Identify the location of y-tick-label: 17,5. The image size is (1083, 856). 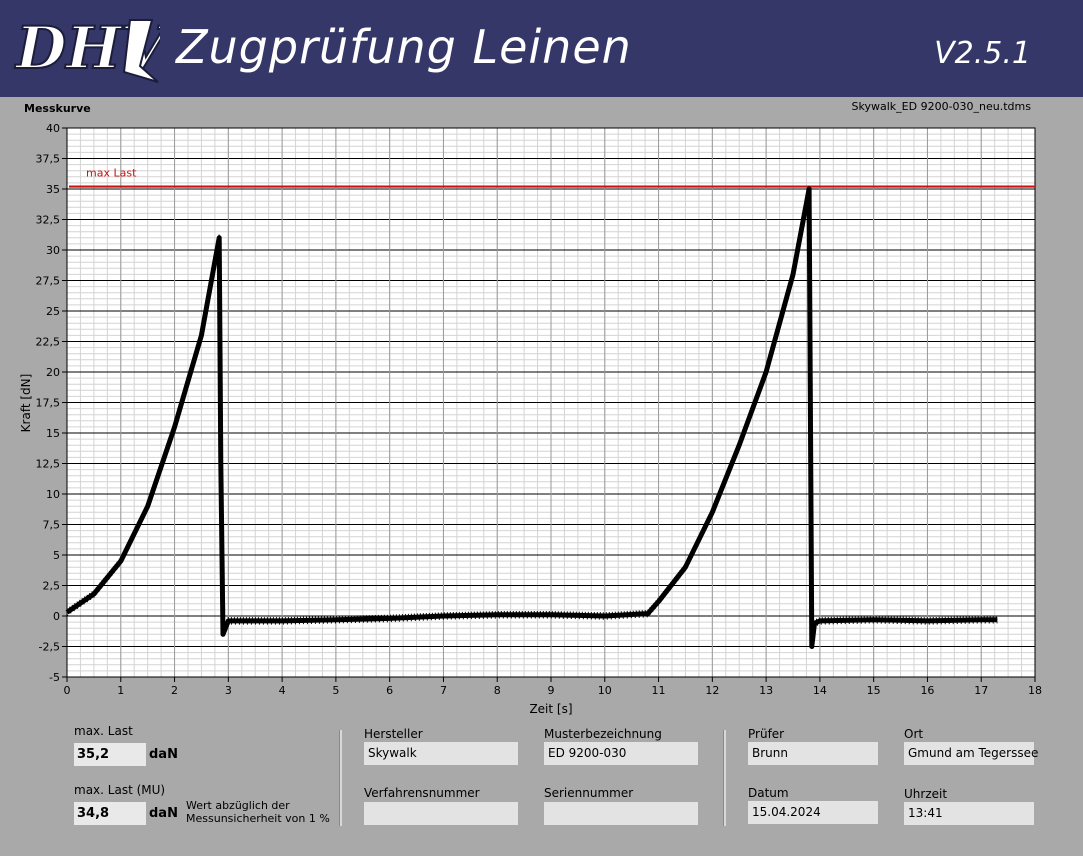
(48, 403).